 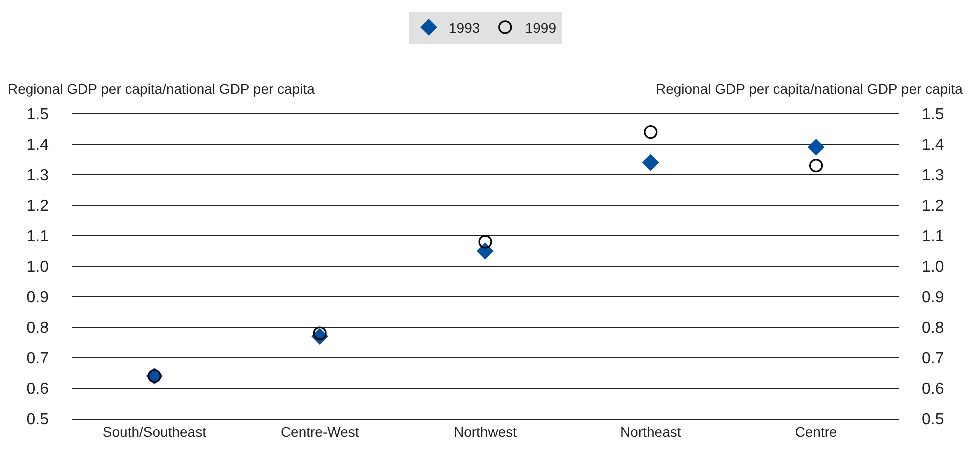 I want to click on x-tick-label: Centre-West, so click(x=320, y=432).